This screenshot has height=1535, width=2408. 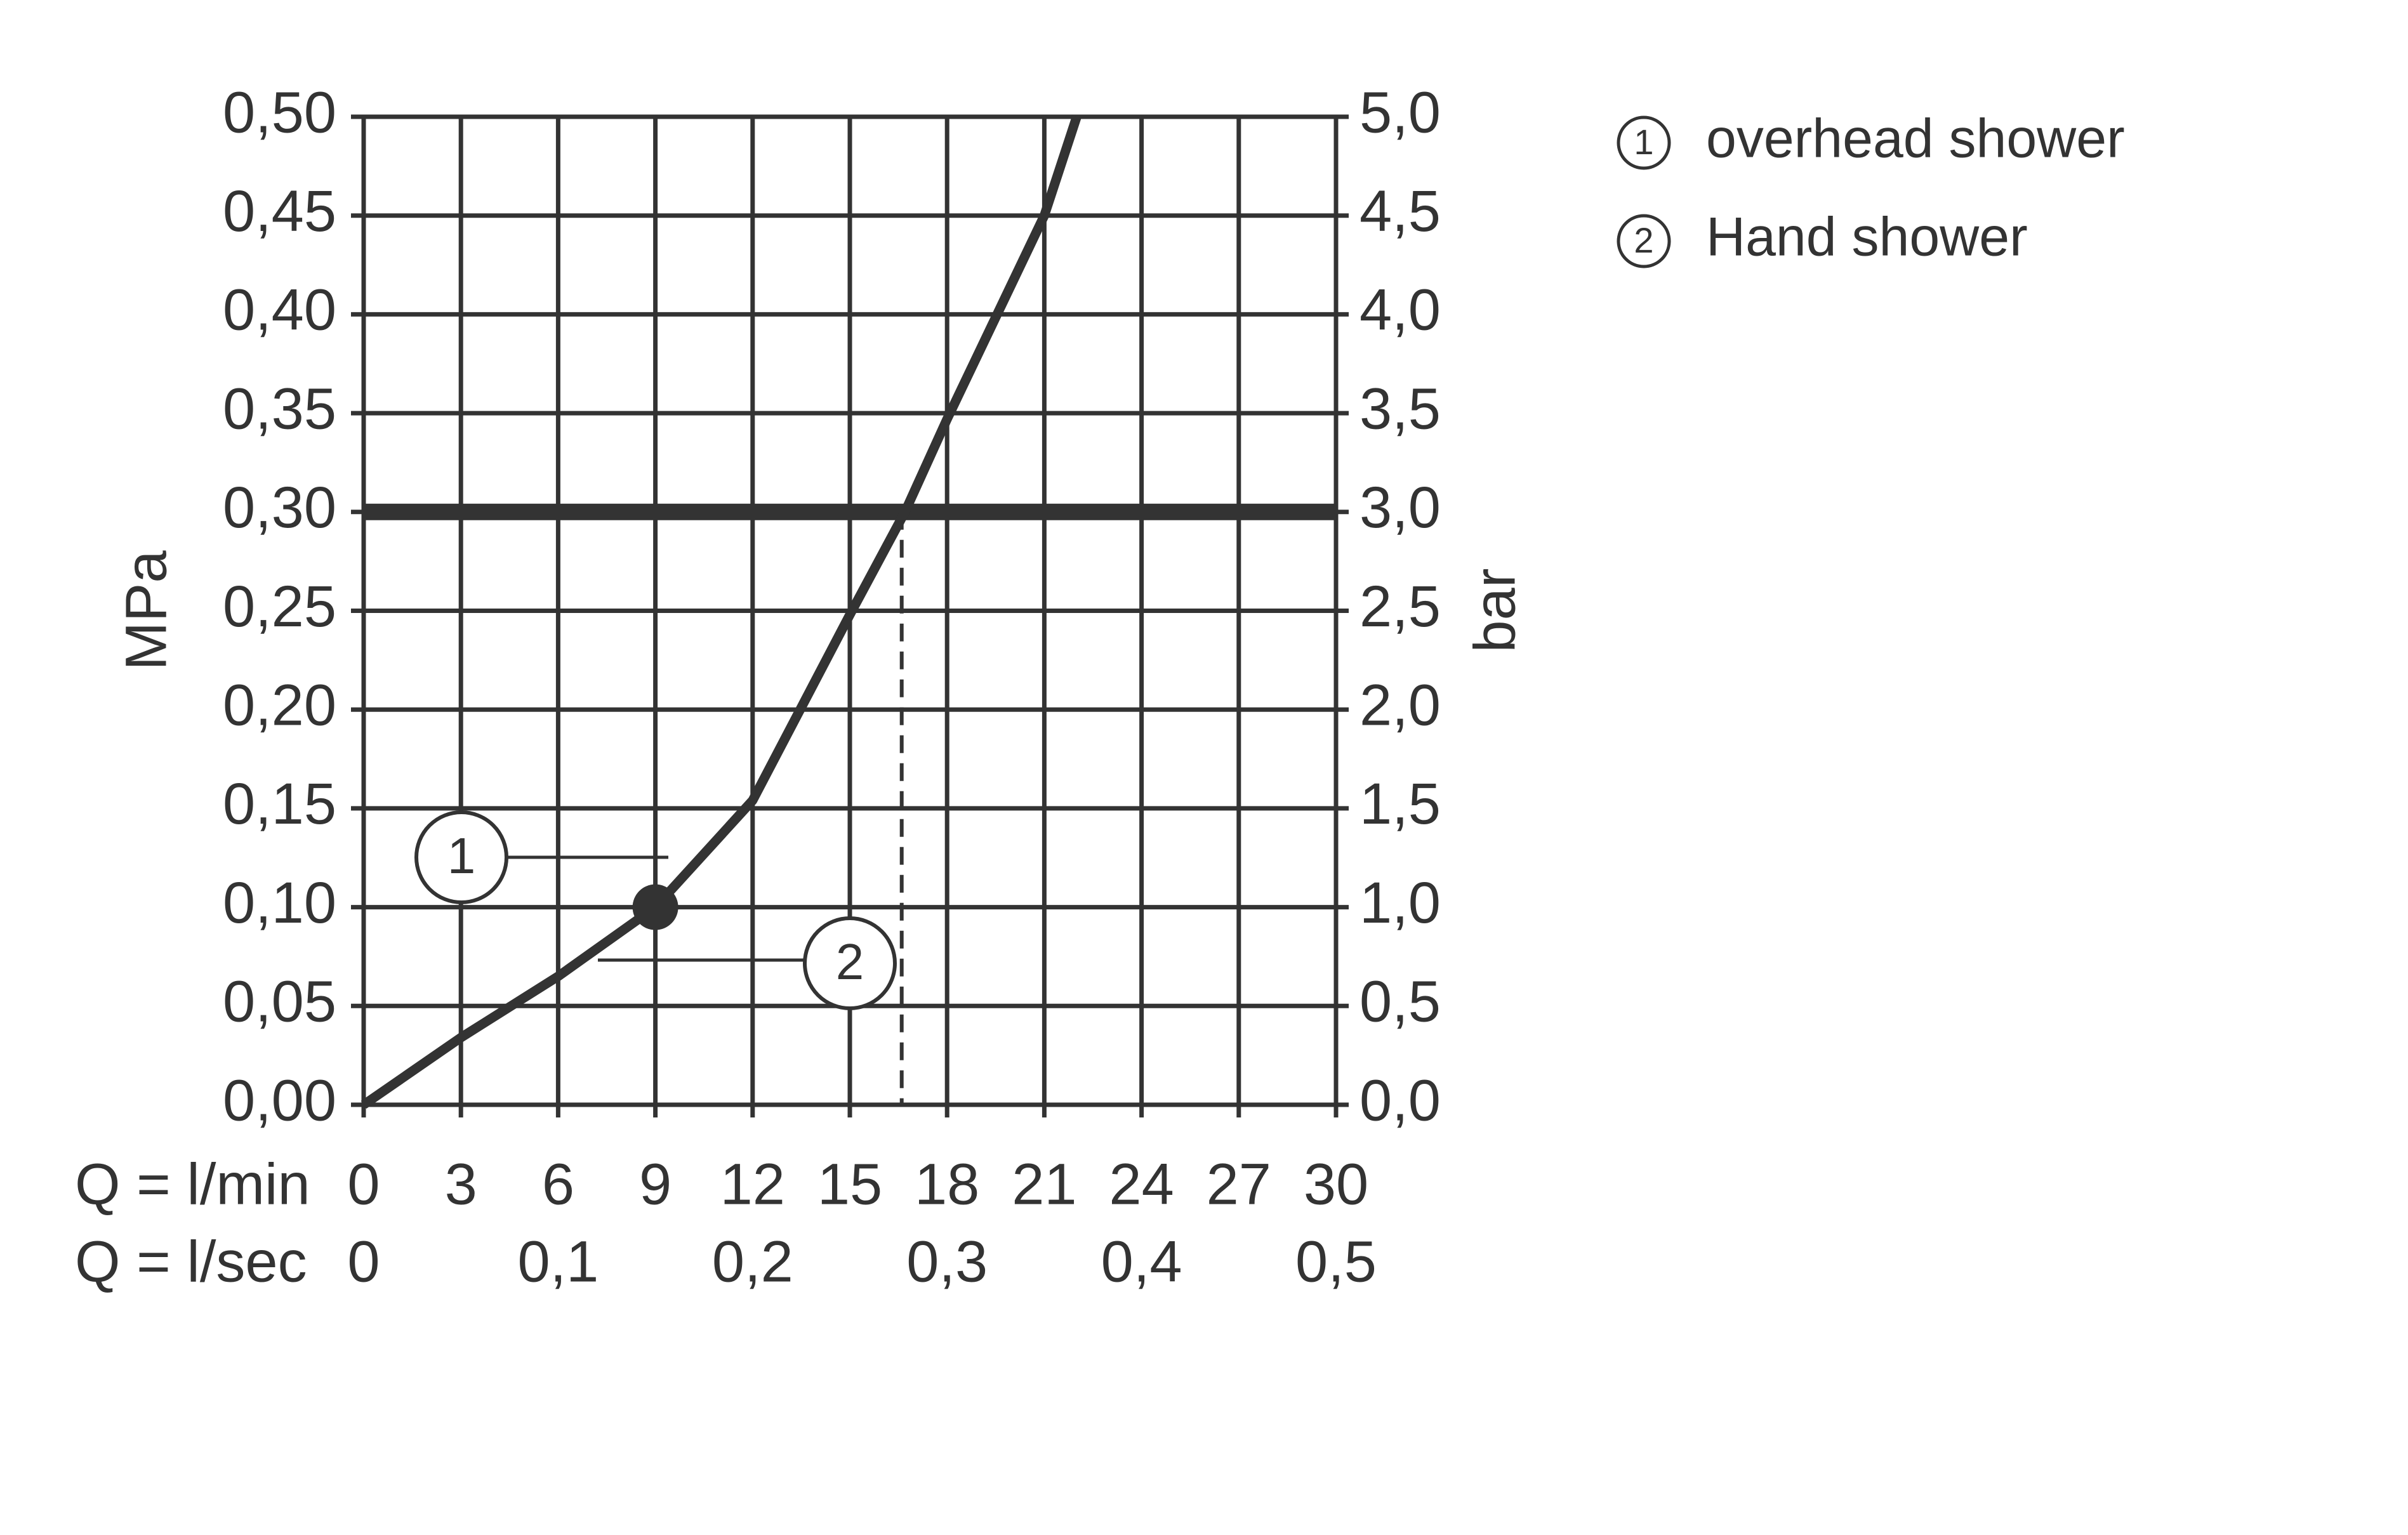 What do you see at coordinates (558, 1261) in the screenshot?
I see `x2-tick-label: 0,1` at bounding box center [558, 1261].